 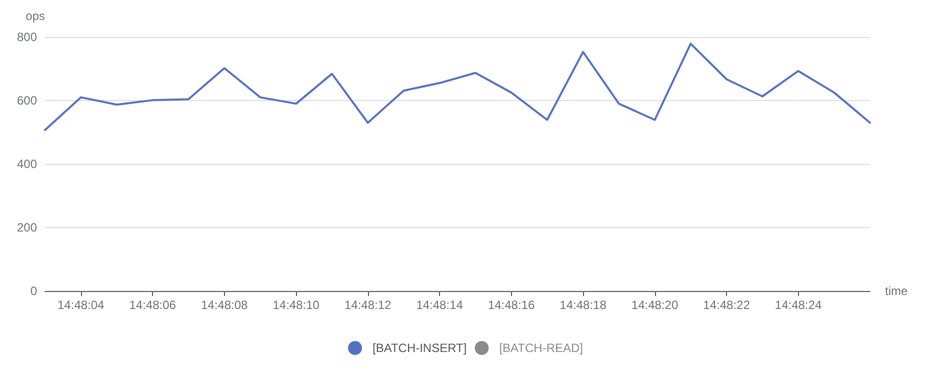 I want to click on legend-label: [BATCH-INSERT], so click(x=419, y=348).